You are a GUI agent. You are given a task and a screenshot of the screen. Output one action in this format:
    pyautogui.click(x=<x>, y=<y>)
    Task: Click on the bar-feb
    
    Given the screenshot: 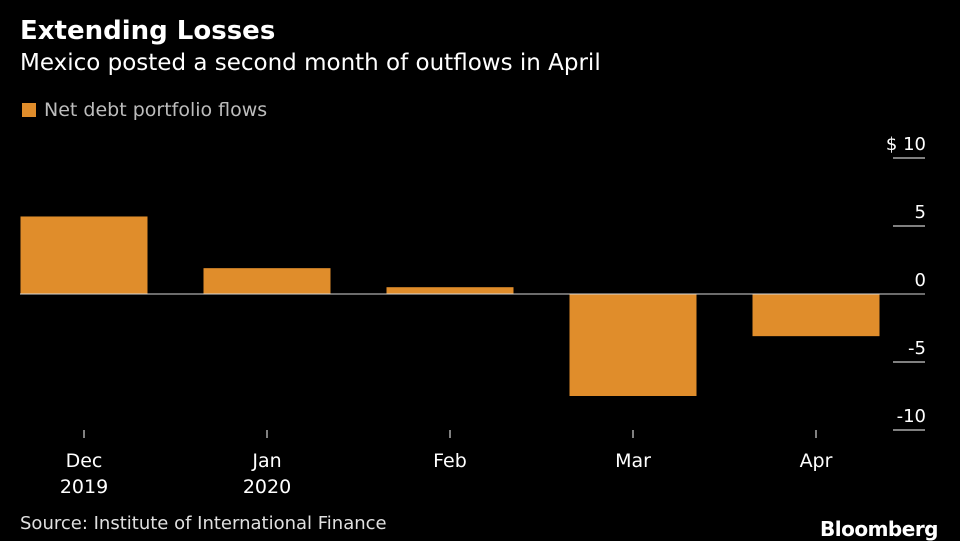 What is the action you would take?
    pyautogui.click(x=450, y=290)
    